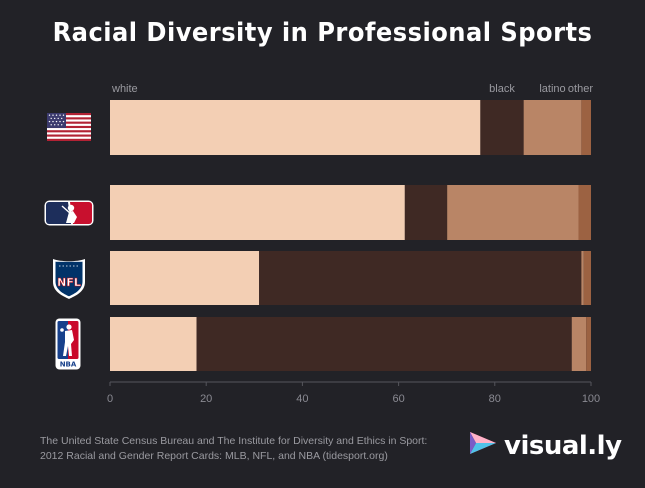 This screenshot has height=488, width=645. What do you see at coordinates (302, 399) in the screenshot?
I see `x-tick-label-40: 40` at bounding box center [302, 399].